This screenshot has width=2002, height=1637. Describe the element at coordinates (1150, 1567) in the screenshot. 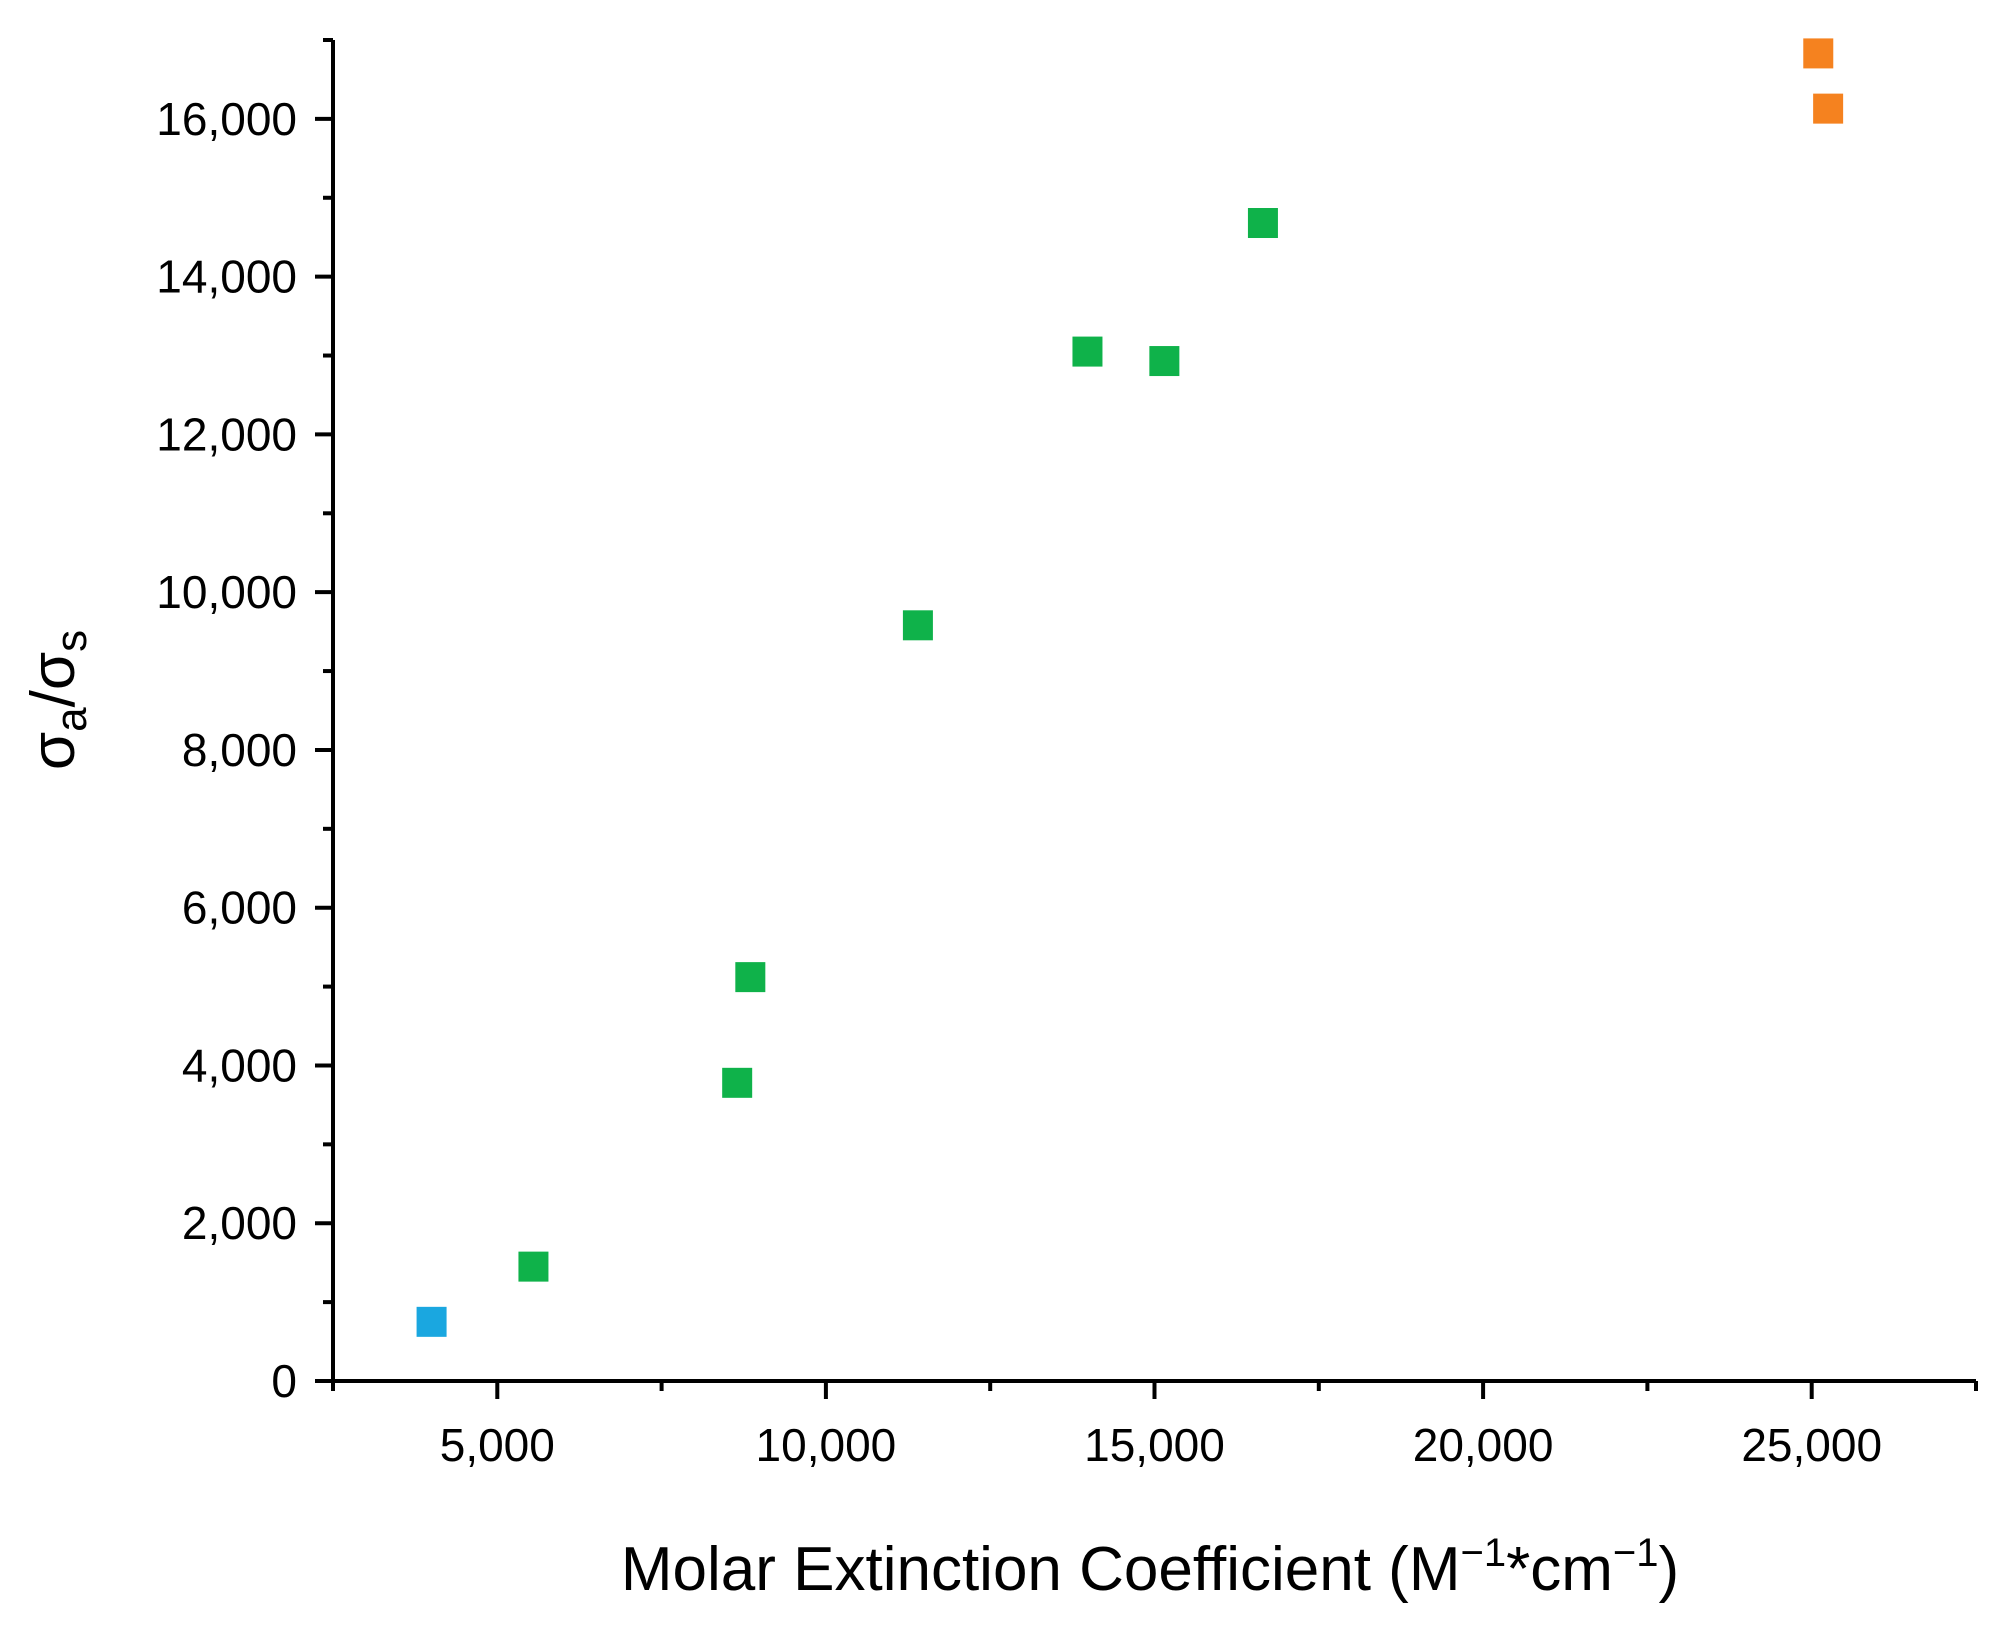

I see `x-axis-title: Molar Extinction Coefficient (M−1*cm−1)` at that location.